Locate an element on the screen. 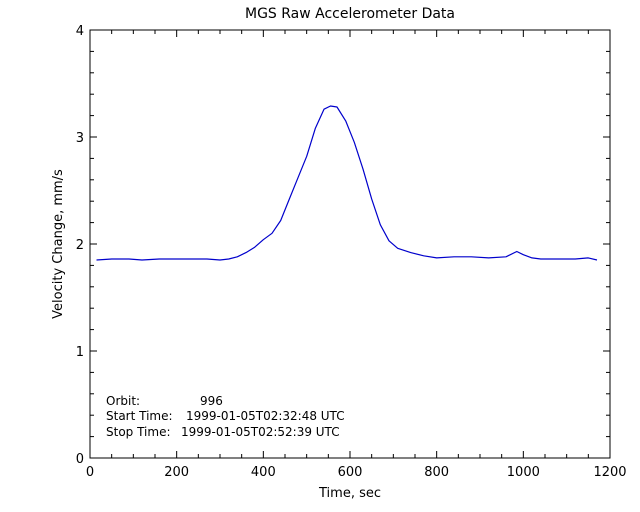 Image resolution: width=640 pixels, height=512 pixels. x-tick-label: 1200 is located at coordinates (609, 472).